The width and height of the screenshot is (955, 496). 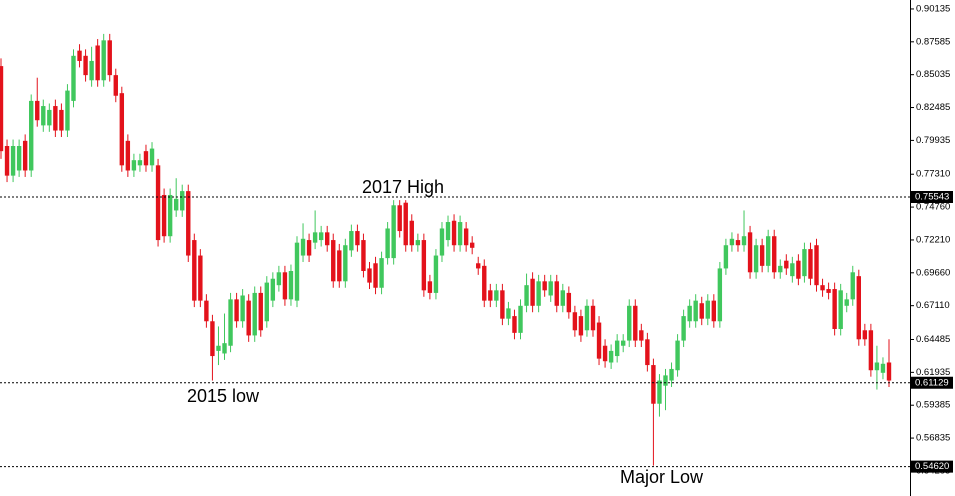 I want to click on y-tick-label: 0.82485, so click(x=933, y=107).